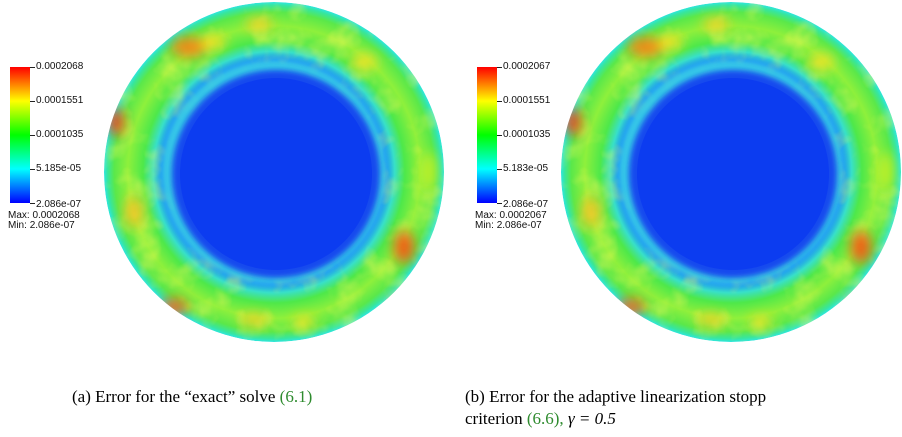  I want to click on caption-a: (a) Error for the “exact” solve (6.1), so click(192, 396).